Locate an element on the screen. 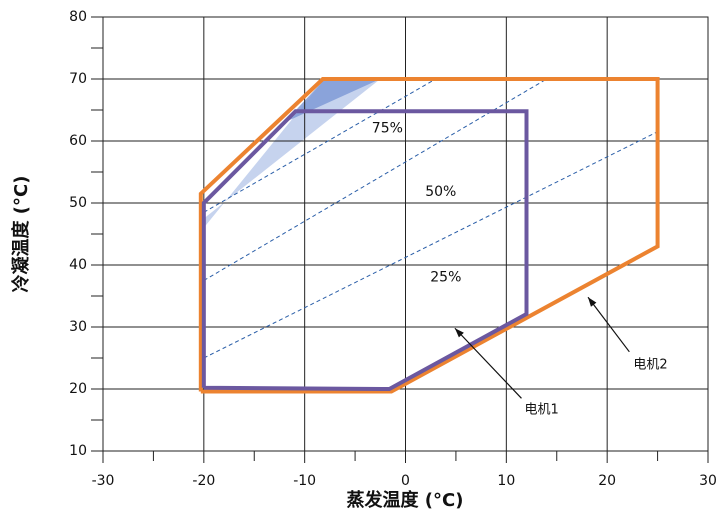 This screenshot has width=718, height=521. x-tick-label: -10 is located at coordinates (304, 481).